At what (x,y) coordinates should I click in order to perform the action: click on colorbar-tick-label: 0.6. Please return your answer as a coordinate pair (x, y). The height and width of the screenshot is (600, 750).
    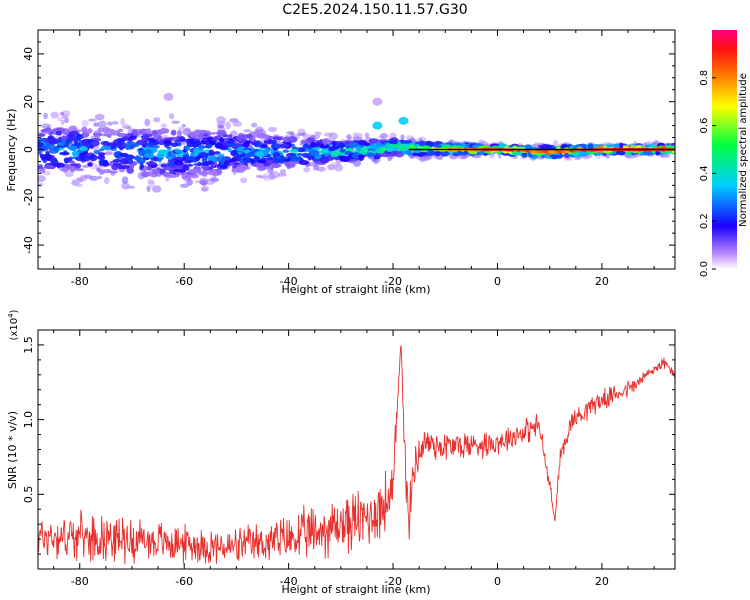
    Looking at the image, I should click on (704, 126).